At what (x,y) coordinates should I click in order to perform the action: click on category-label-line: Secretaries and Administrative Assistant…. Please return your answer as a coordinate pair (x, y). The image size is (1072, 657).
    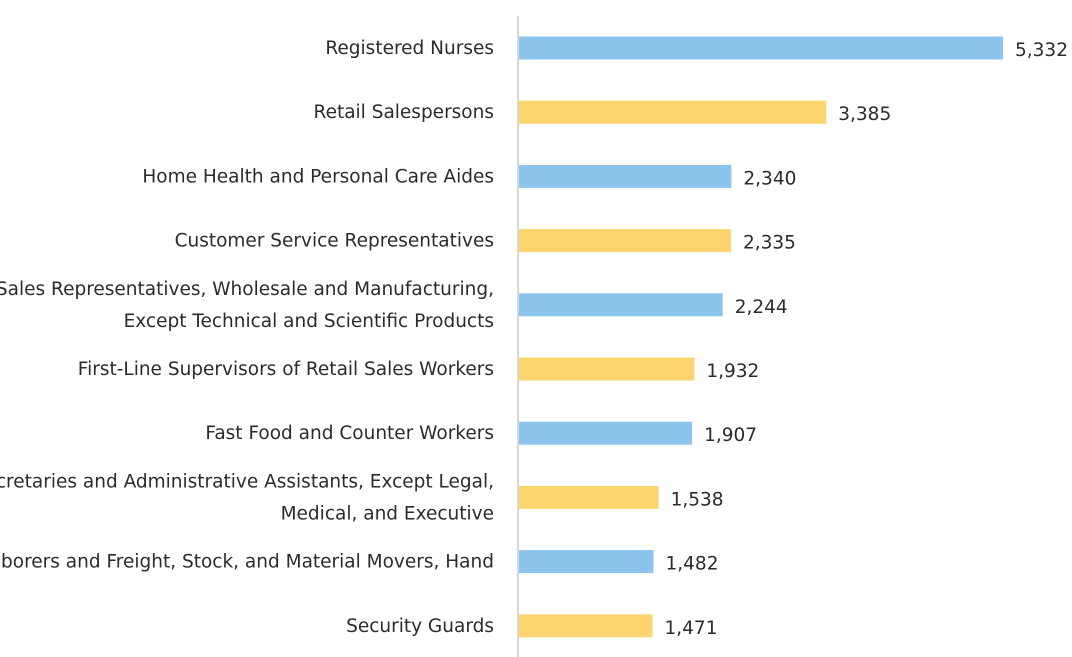
    Looking at the image, I should click on (247, 481).